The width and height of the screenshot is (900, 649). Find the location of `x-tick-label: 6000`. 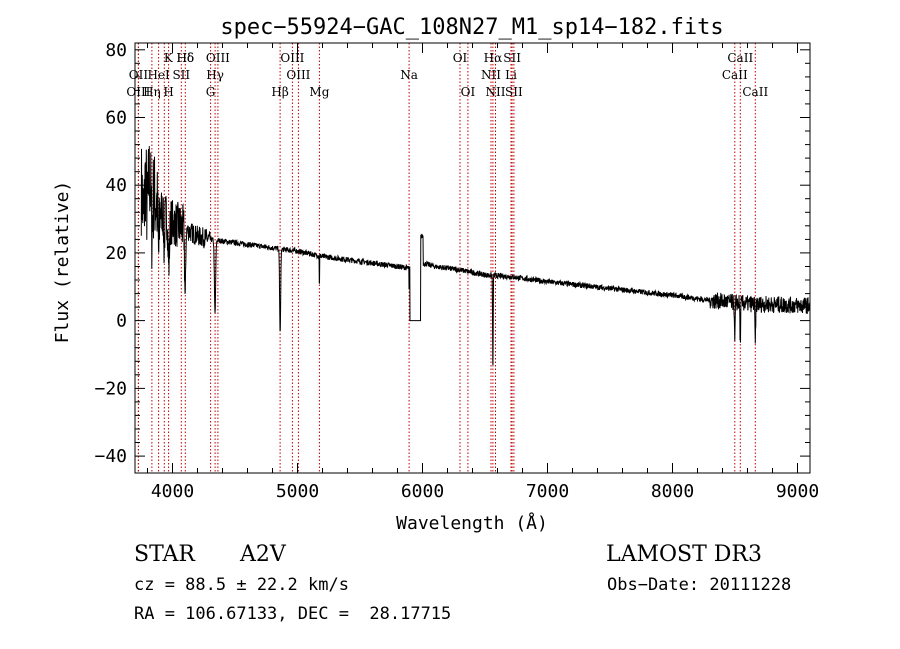

x-tick-label: 6000 is located at coordinates (422, 491).